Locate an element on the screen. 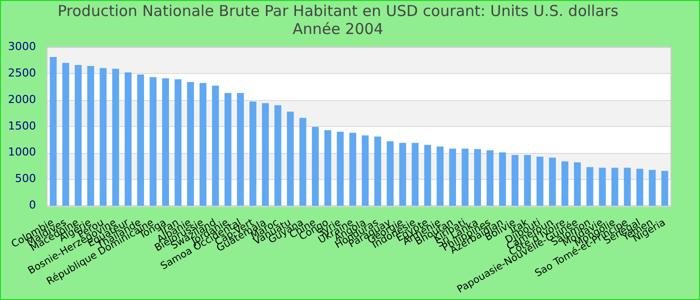 The image size is (700, 300). chart-subtitle: Année 2004 is located at coordinates (338, 29).